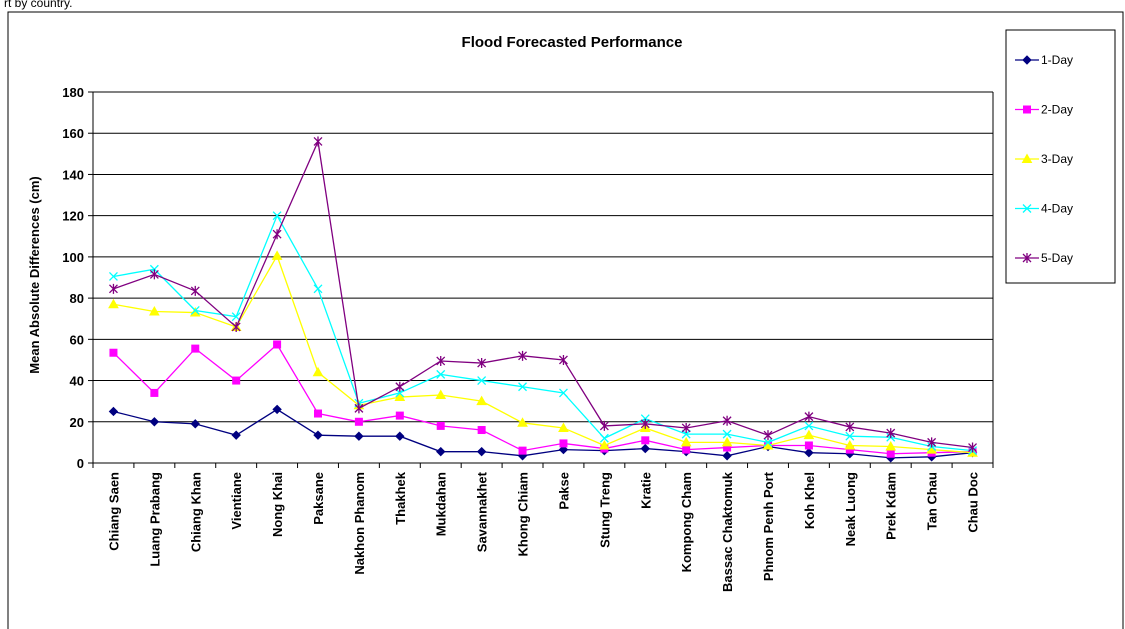 Image resolution: width=1125 pixels, height=629 pixels. What do you see at coordinates (604, 510) in the screenshot?
I see `x-category-label: Stung Treng` at bounding box center [604, 510].